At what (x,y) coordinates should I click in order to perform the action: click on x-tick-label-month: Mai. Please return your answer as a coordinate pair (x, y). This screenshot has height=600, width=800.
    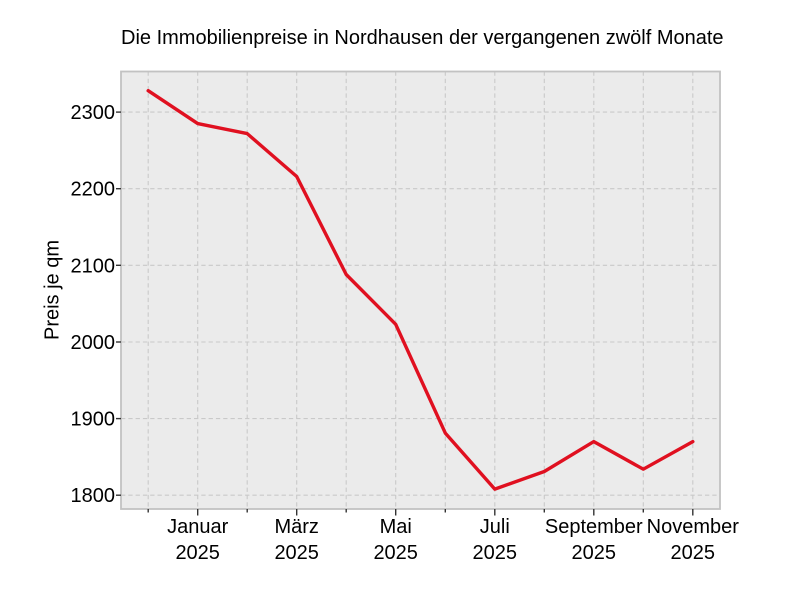
    Looking at the image, I should click on (396, 527).